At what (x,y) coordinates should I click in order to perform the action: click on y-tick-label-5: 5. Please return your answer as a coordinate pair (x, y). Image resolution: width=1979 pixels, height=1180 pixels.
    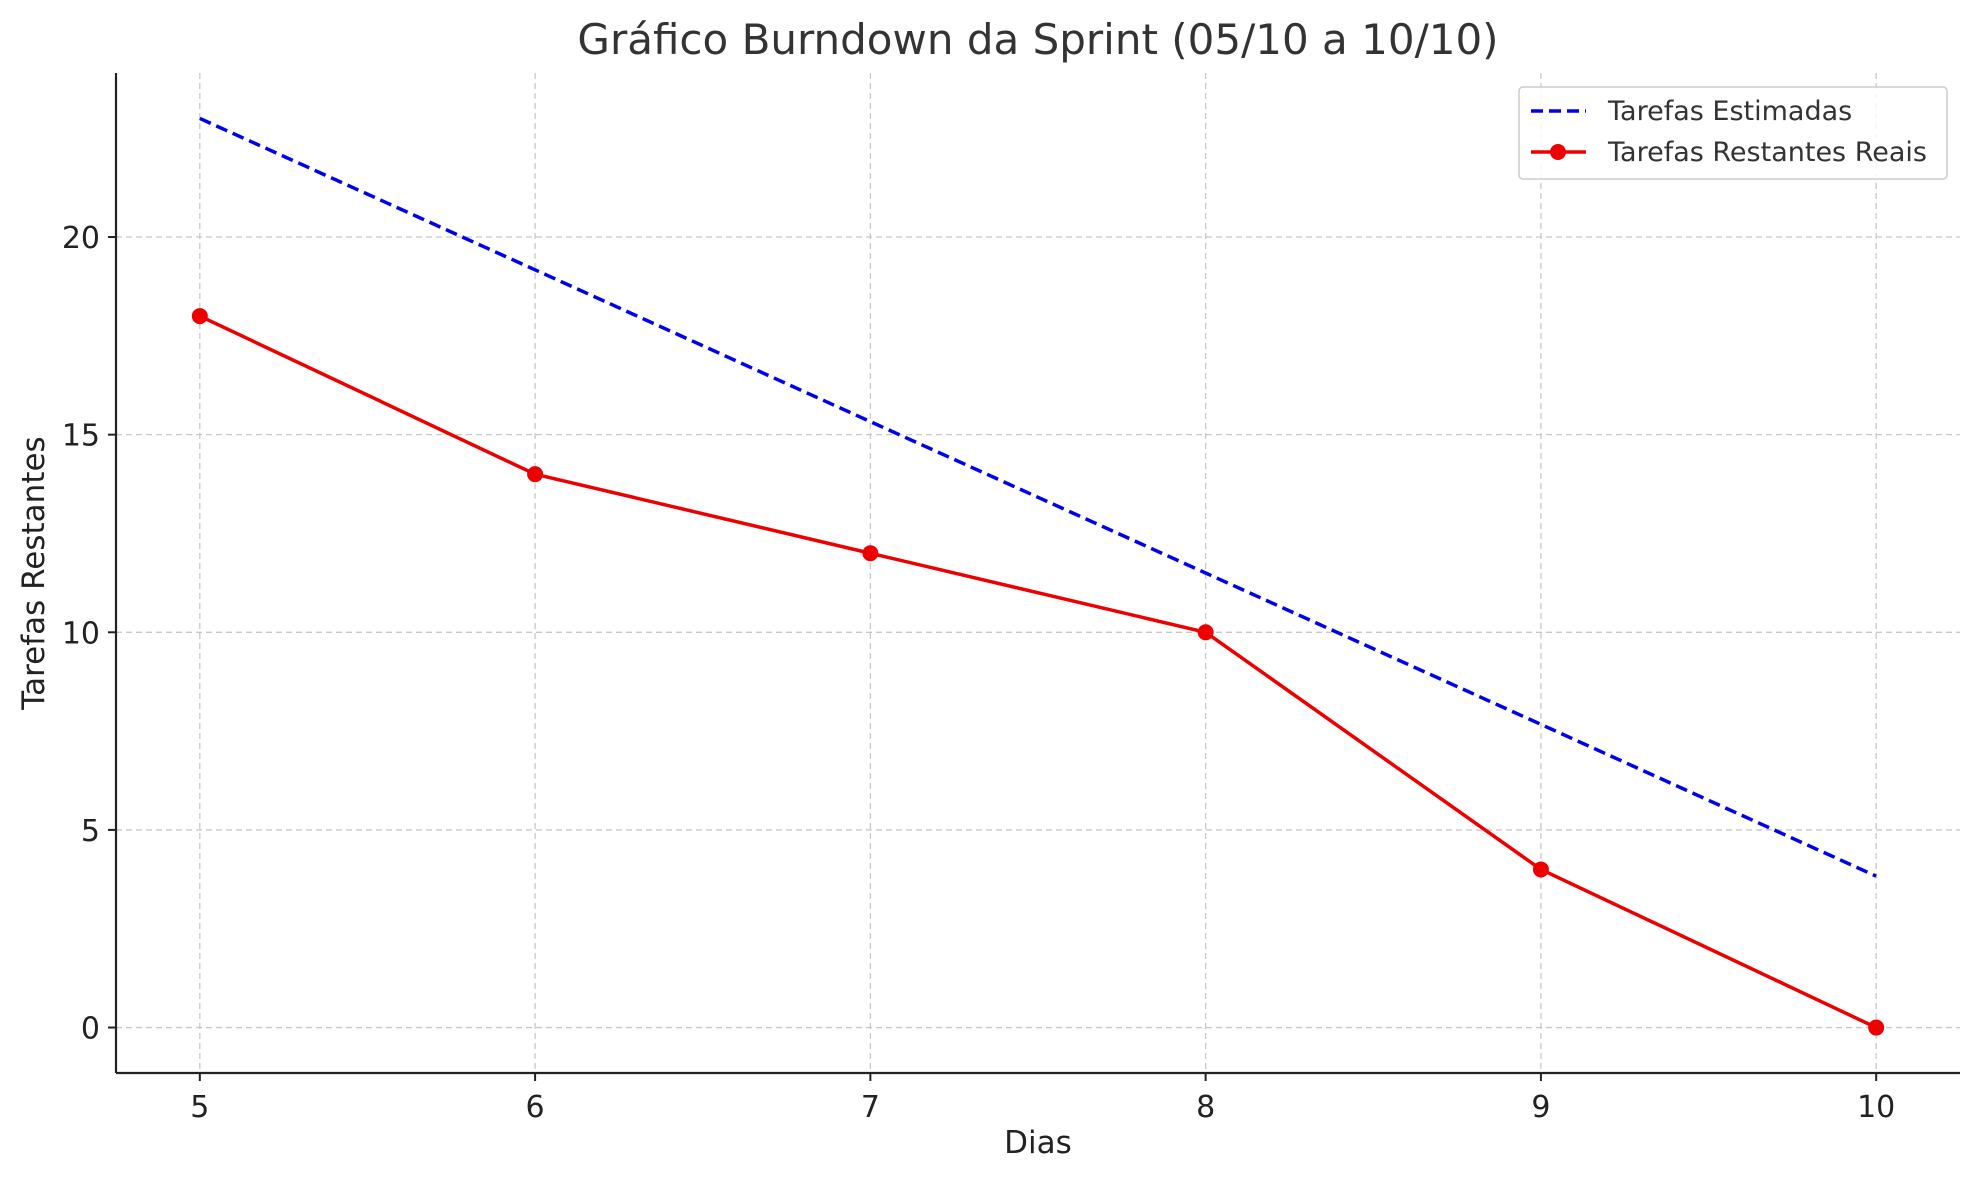
    Looking at the image, I should click on (90, 831).